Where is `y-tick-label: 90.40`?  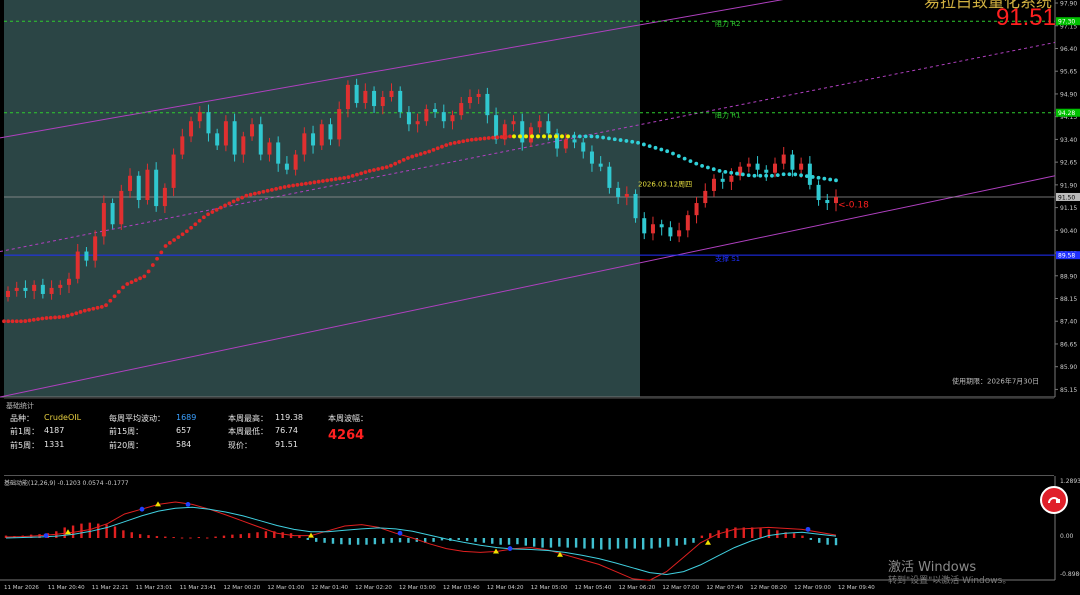
y-tick-label: 90.40 is located at coordinates (1068, 231).